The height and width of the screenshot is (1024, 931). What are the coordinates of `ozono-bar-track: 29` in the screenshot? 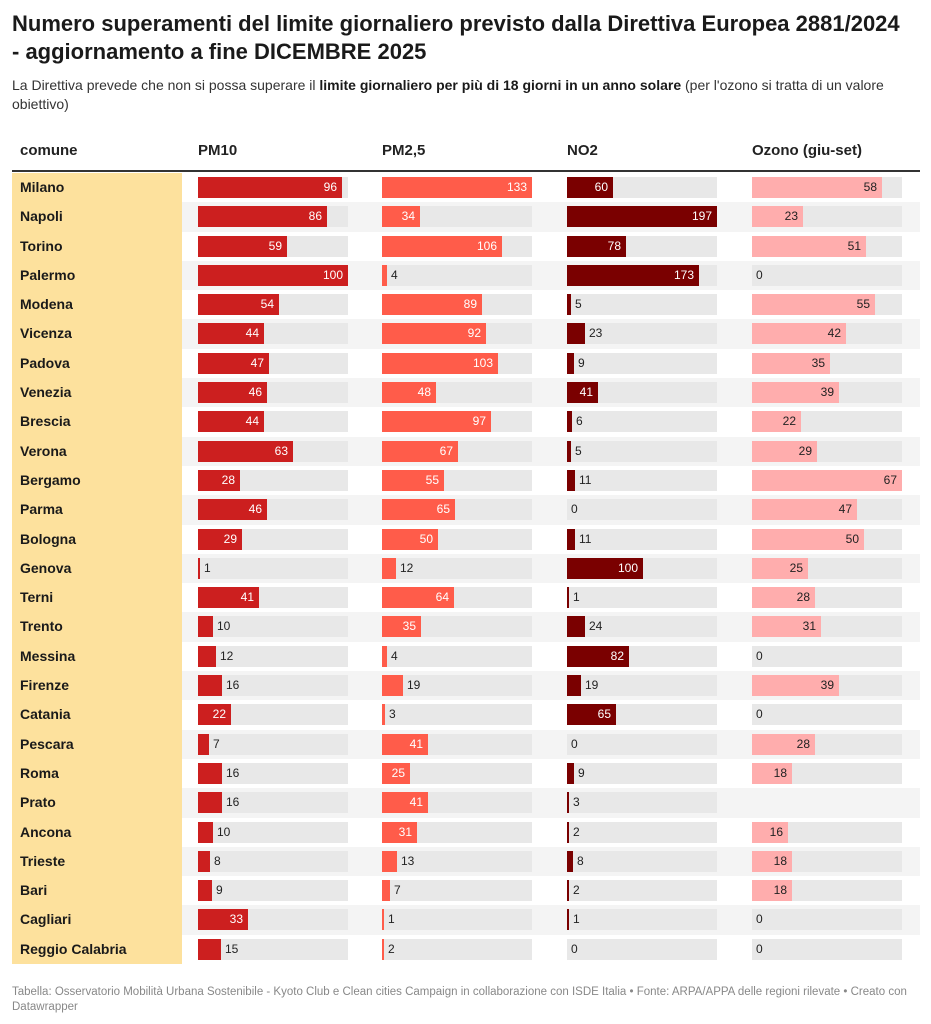 It's located at (827, 451).